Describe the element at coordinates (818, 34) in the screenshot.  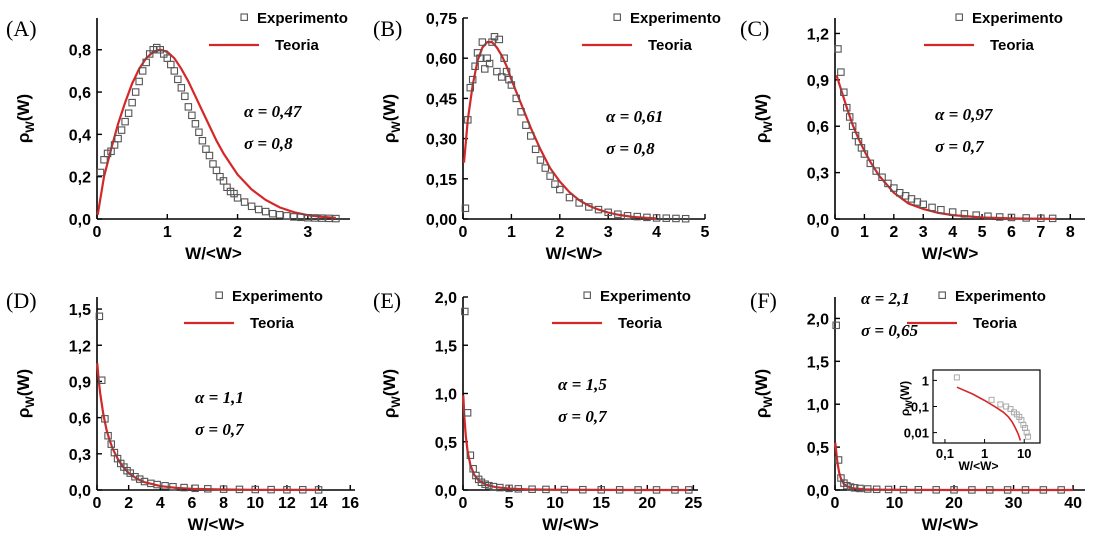
I see `y-tick-label: 1,2` at that location.